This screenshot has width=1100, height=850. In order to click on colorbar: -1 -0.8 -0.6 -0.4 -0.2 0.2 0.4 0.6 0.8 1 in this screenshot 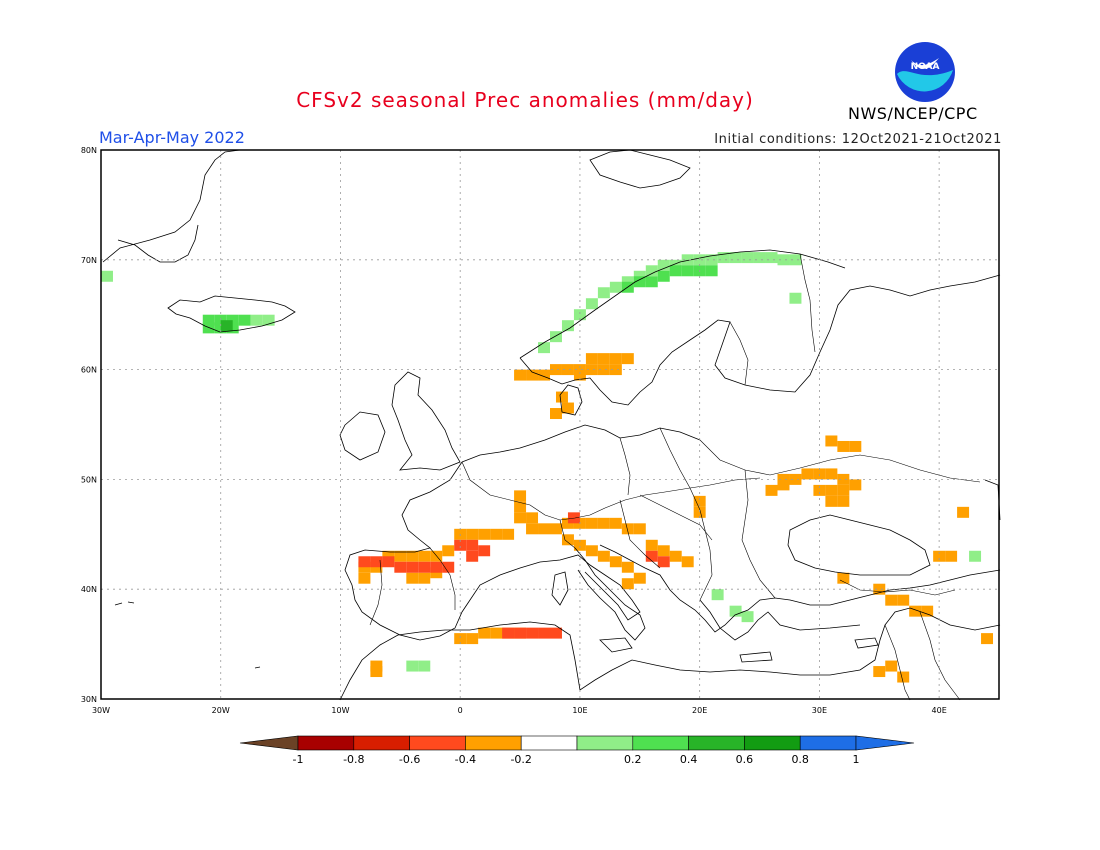, I will do `click(577, 750)`.